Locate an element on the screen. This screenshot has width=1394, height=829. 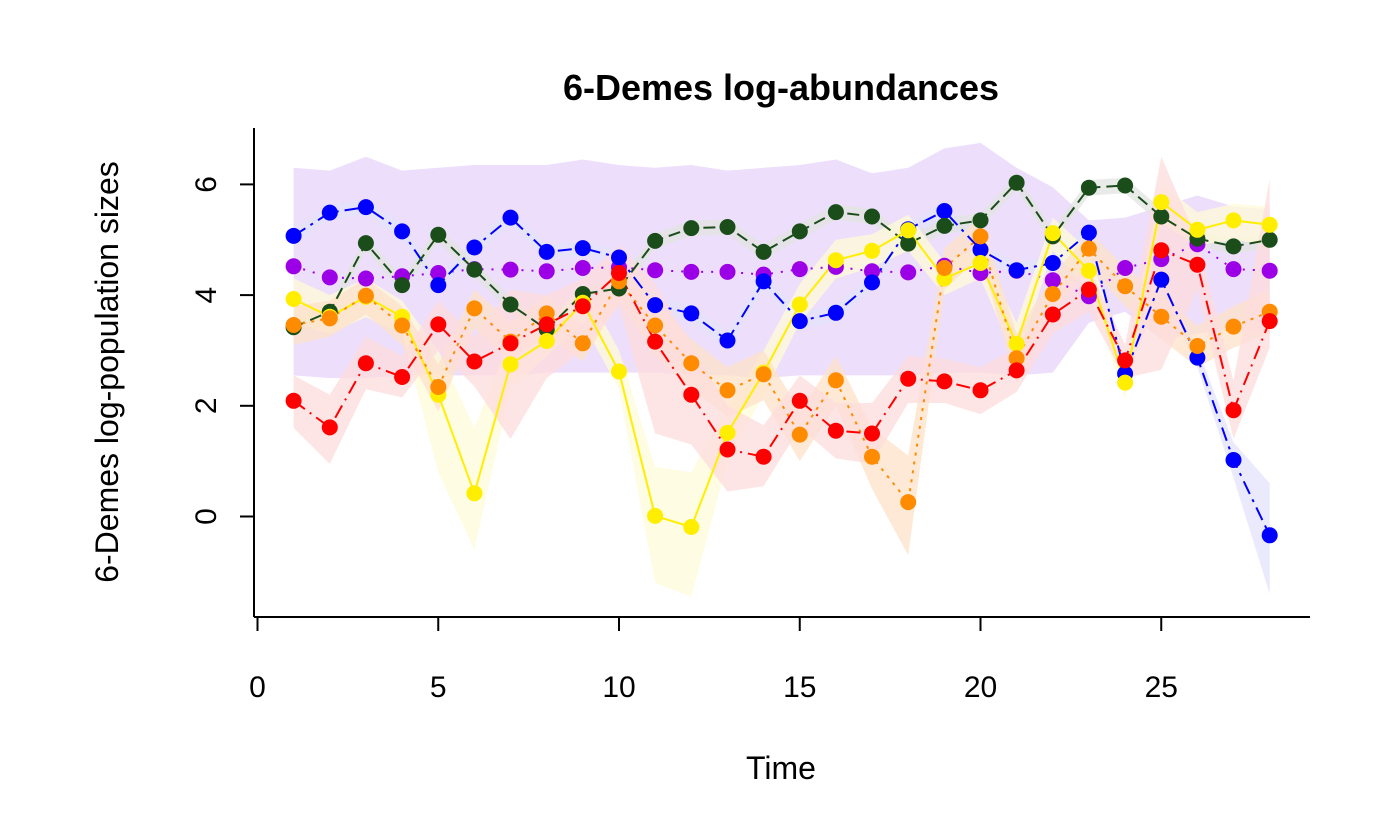
x-tick-label: 25 is located at coordinates (1161, 687).